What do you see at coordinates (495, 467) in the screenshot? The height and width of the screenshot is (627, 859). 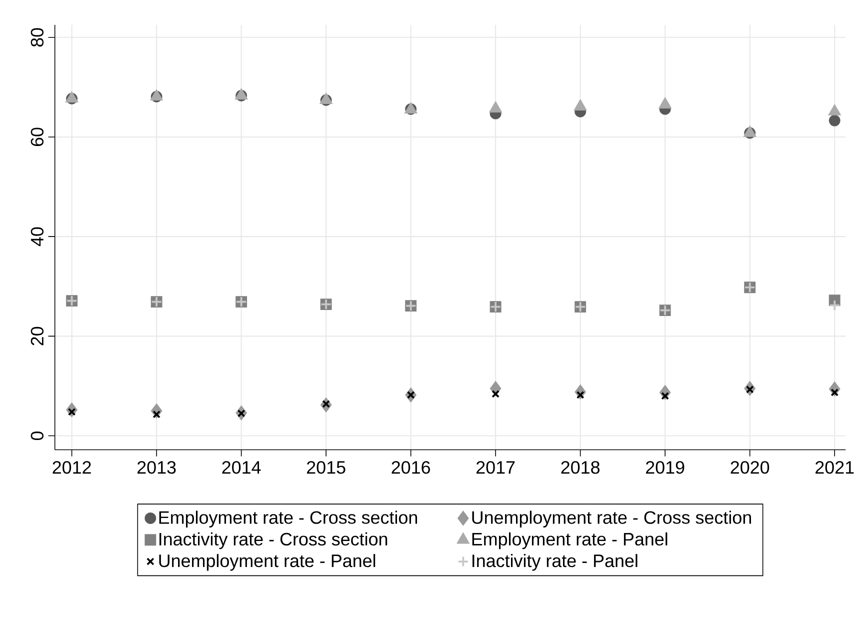 I see `x-tick-label: 2017` at bounding box center [495, 467].